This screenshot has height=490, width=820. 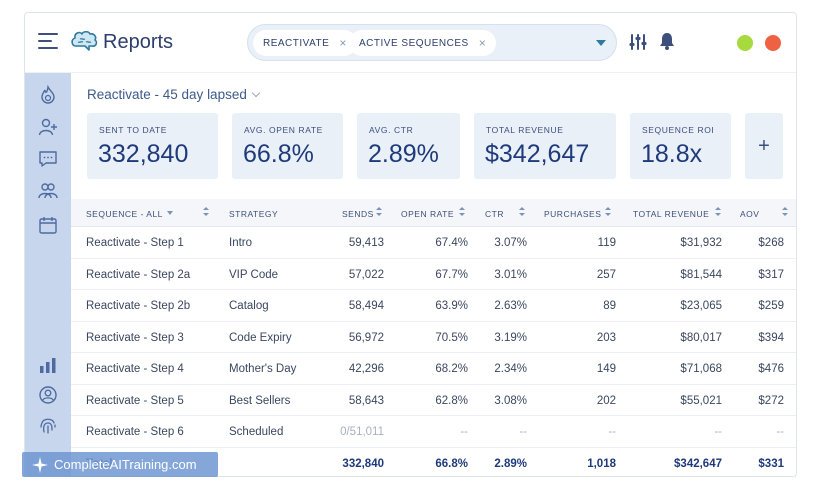 What do you see at coordinates (638, 42) in the screenshot?
I see `sliders-icon` at bounding box center [638, 42].